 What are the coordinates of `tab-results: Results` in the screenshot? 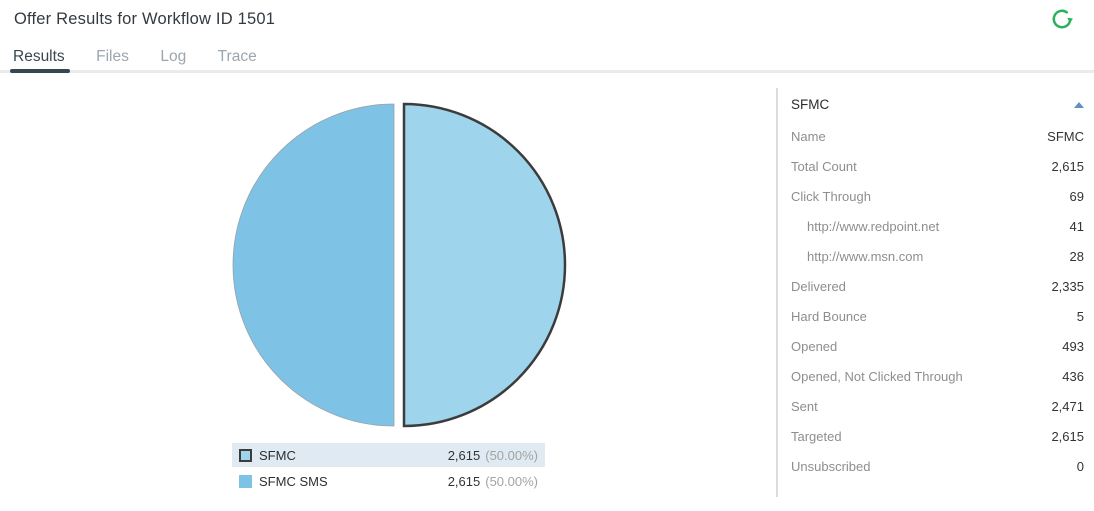 It's located at (40, 58).